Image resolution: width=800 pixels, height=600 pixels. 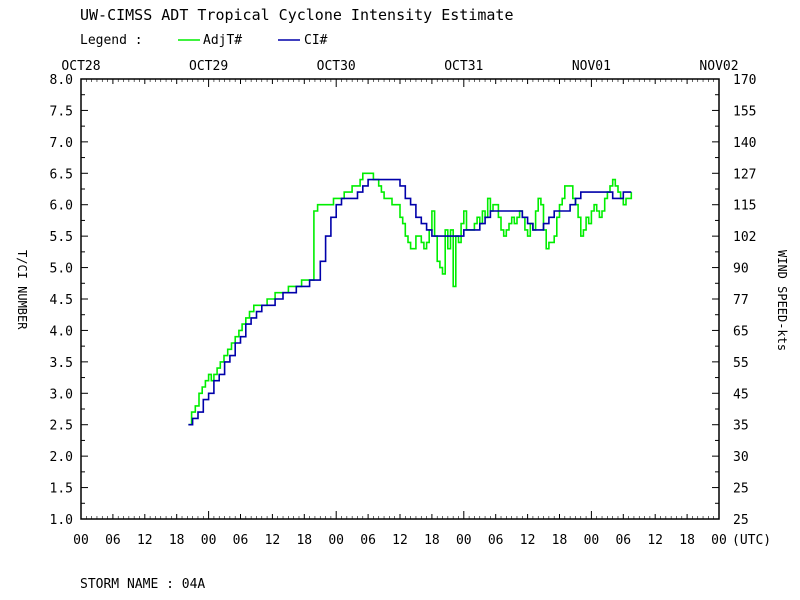 What do you see at coordinates (741, 363) in the screenshot?
I see `right-tick-label: 55` at bounding box center [741, 363].